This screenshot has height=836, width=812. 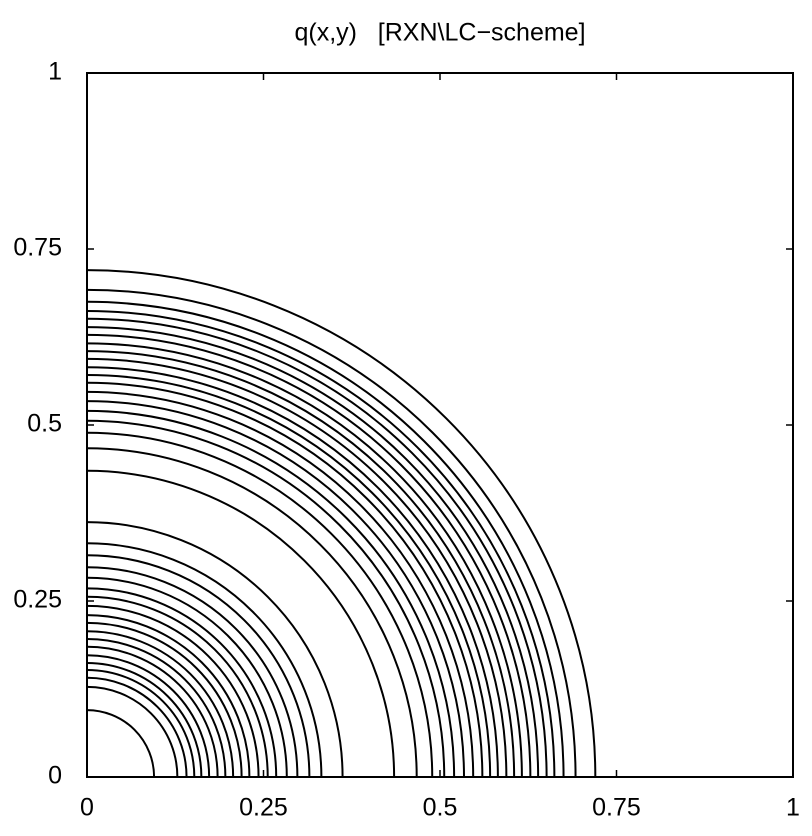 I want to click on y-tick-label: 1, so click(x=55, y=72).